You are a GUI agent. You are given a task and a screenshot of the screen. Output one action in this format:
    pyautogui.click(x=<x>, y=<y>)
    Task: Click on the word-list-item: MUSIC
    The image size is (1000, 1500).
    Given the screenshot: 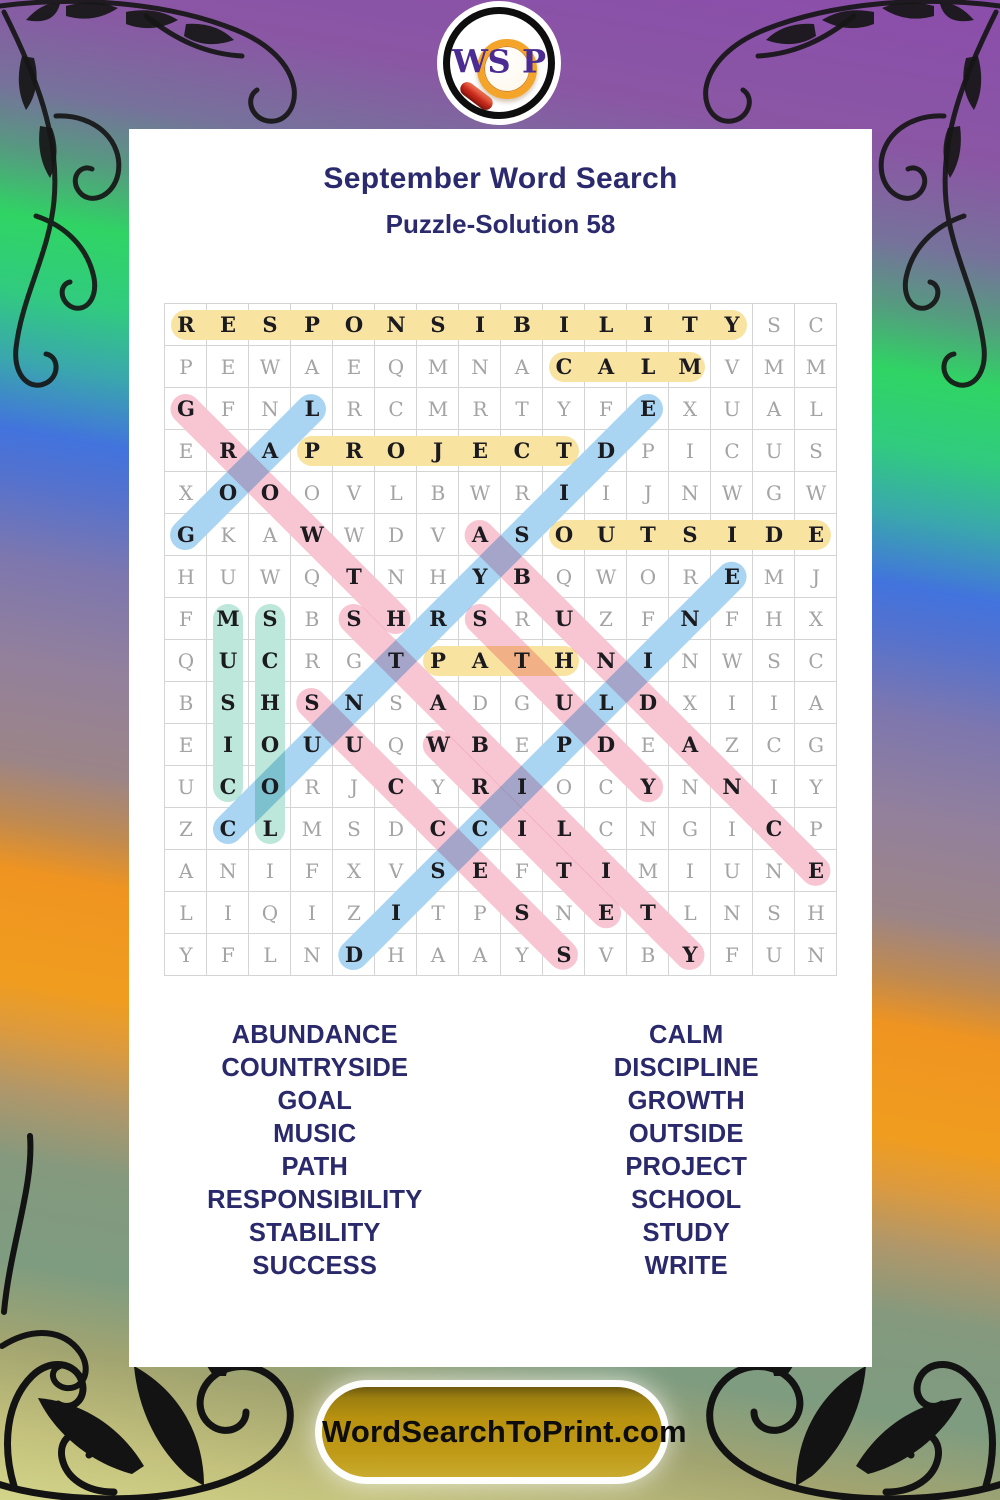 What is the action you would take?
    pyautogui.click(x=315, y=1134)
    